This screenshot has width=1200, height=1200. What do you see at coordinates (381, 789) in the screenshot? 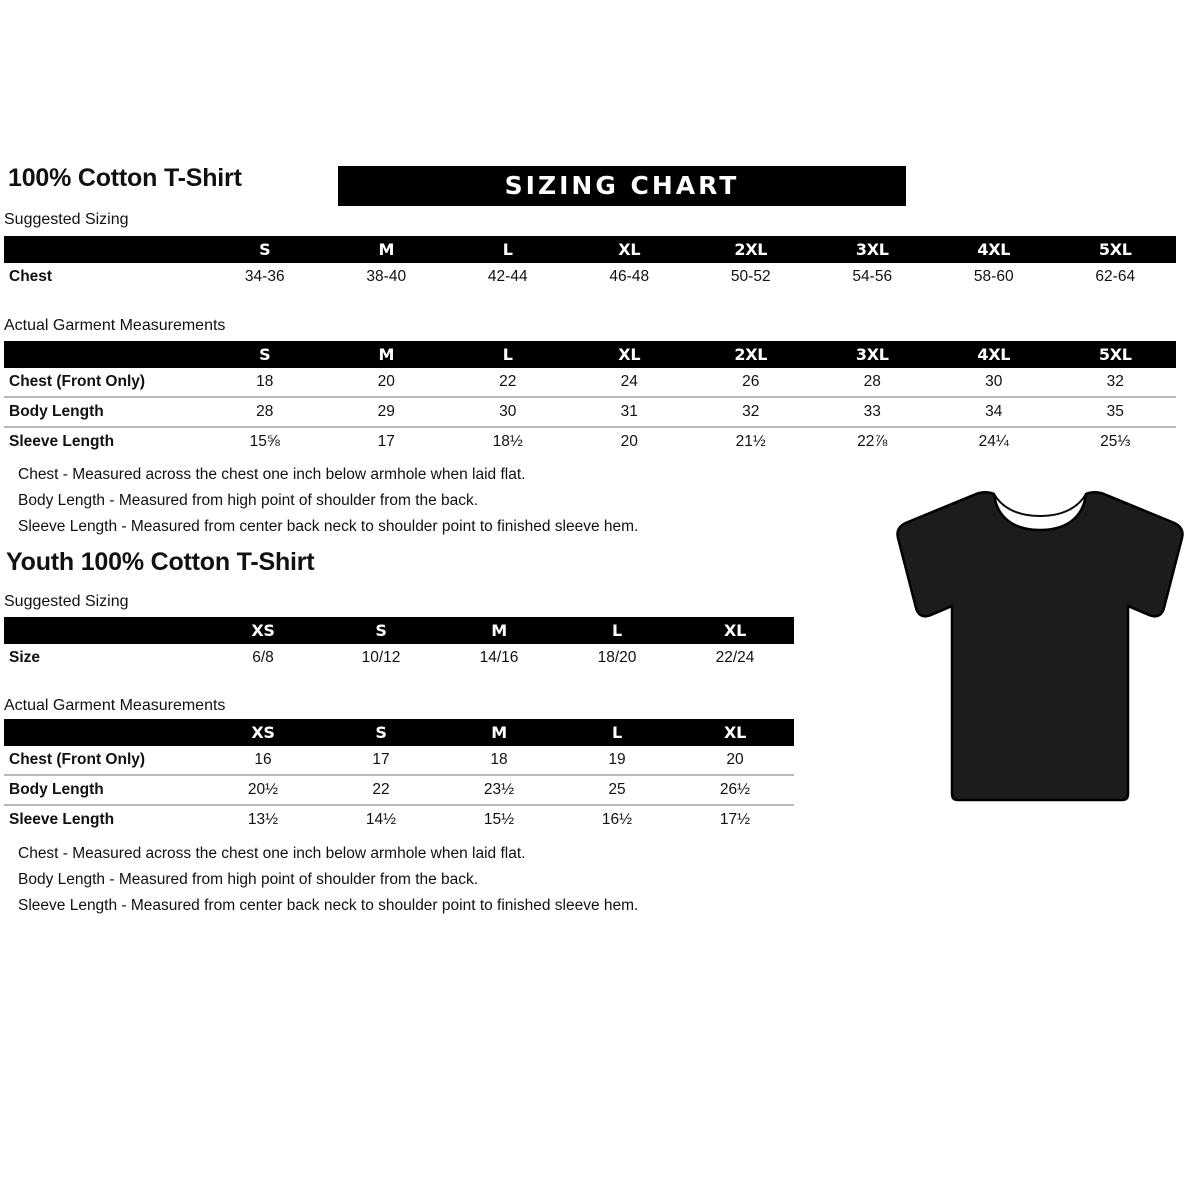
I see `cell-bodylength-s: 22` at bounding box center [381, 789].